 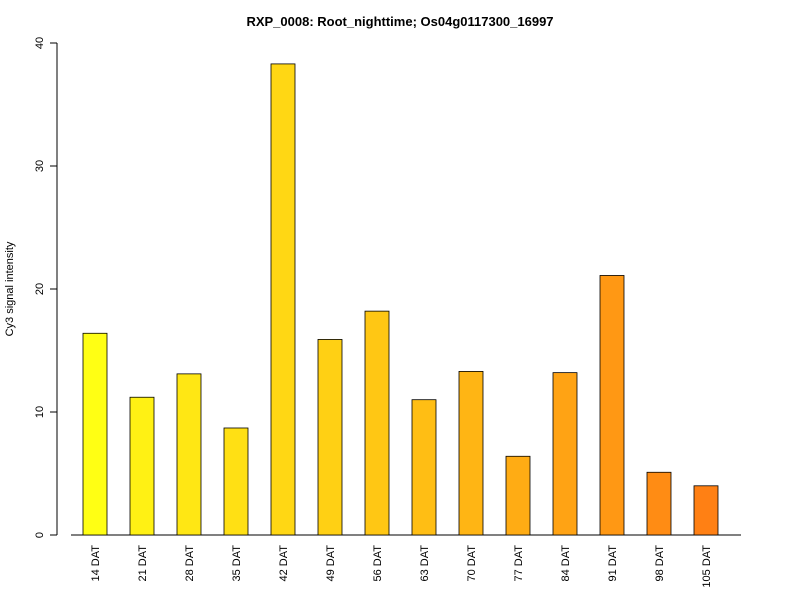 What do you see at coordinates (378, 563) in the screenshot?
I see `x-tick-label: 56 DAT` at bounding box center [378, 563].